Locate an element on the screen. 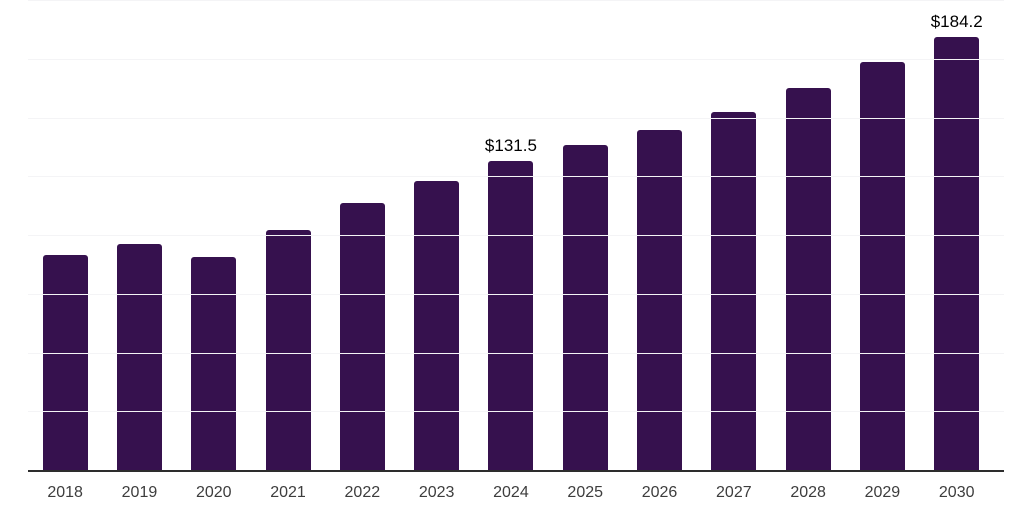 The width and height of the screenshot is (1024, 512). x-tick-label-2018: 2018 is located at coordinates (65, 492).